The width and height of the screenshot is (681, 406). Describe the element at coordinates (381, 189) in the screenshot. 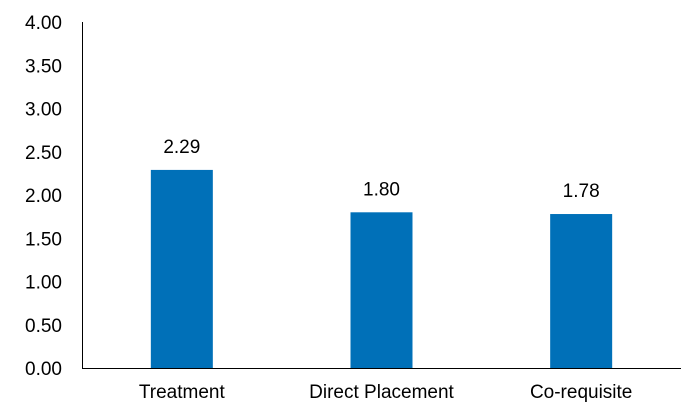

I see `bar-data-label: 1.80` at that location.